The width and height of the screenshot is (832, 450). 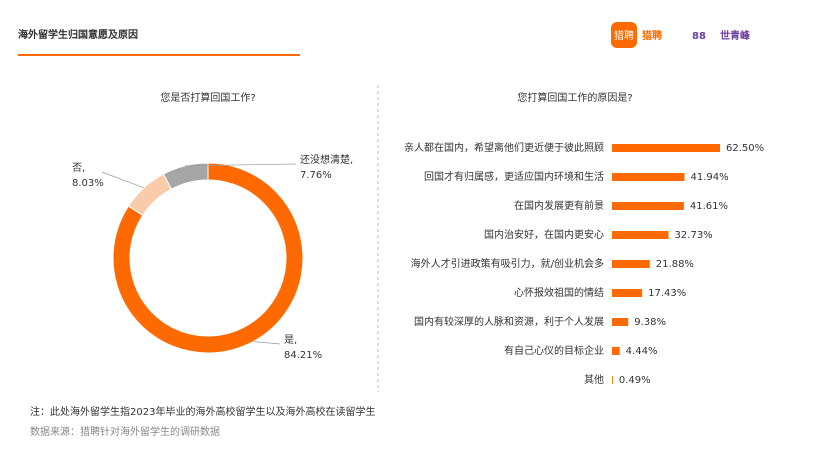 What do you see at coordinates (504, 147) in the screenshot?
I see `bar-category: 亲人都在国内，希望离他们更近便于彼此照顾` at bounding box center [504, 147].